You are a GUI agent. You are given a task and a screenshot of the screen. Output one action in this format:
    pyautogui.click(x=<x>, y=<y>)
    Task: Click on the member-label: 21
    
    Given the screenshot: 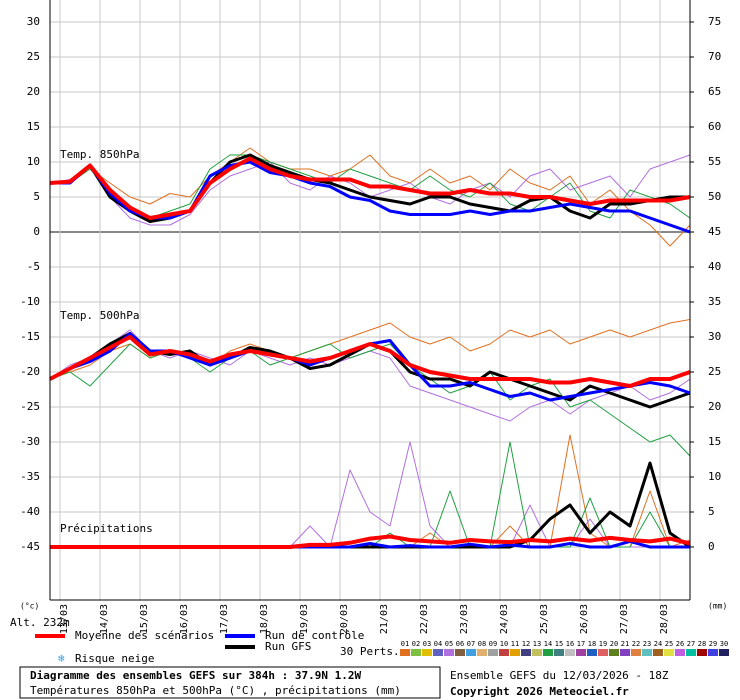 What is the action you would take?
    pyautogui.click(x=625, y=644)
    